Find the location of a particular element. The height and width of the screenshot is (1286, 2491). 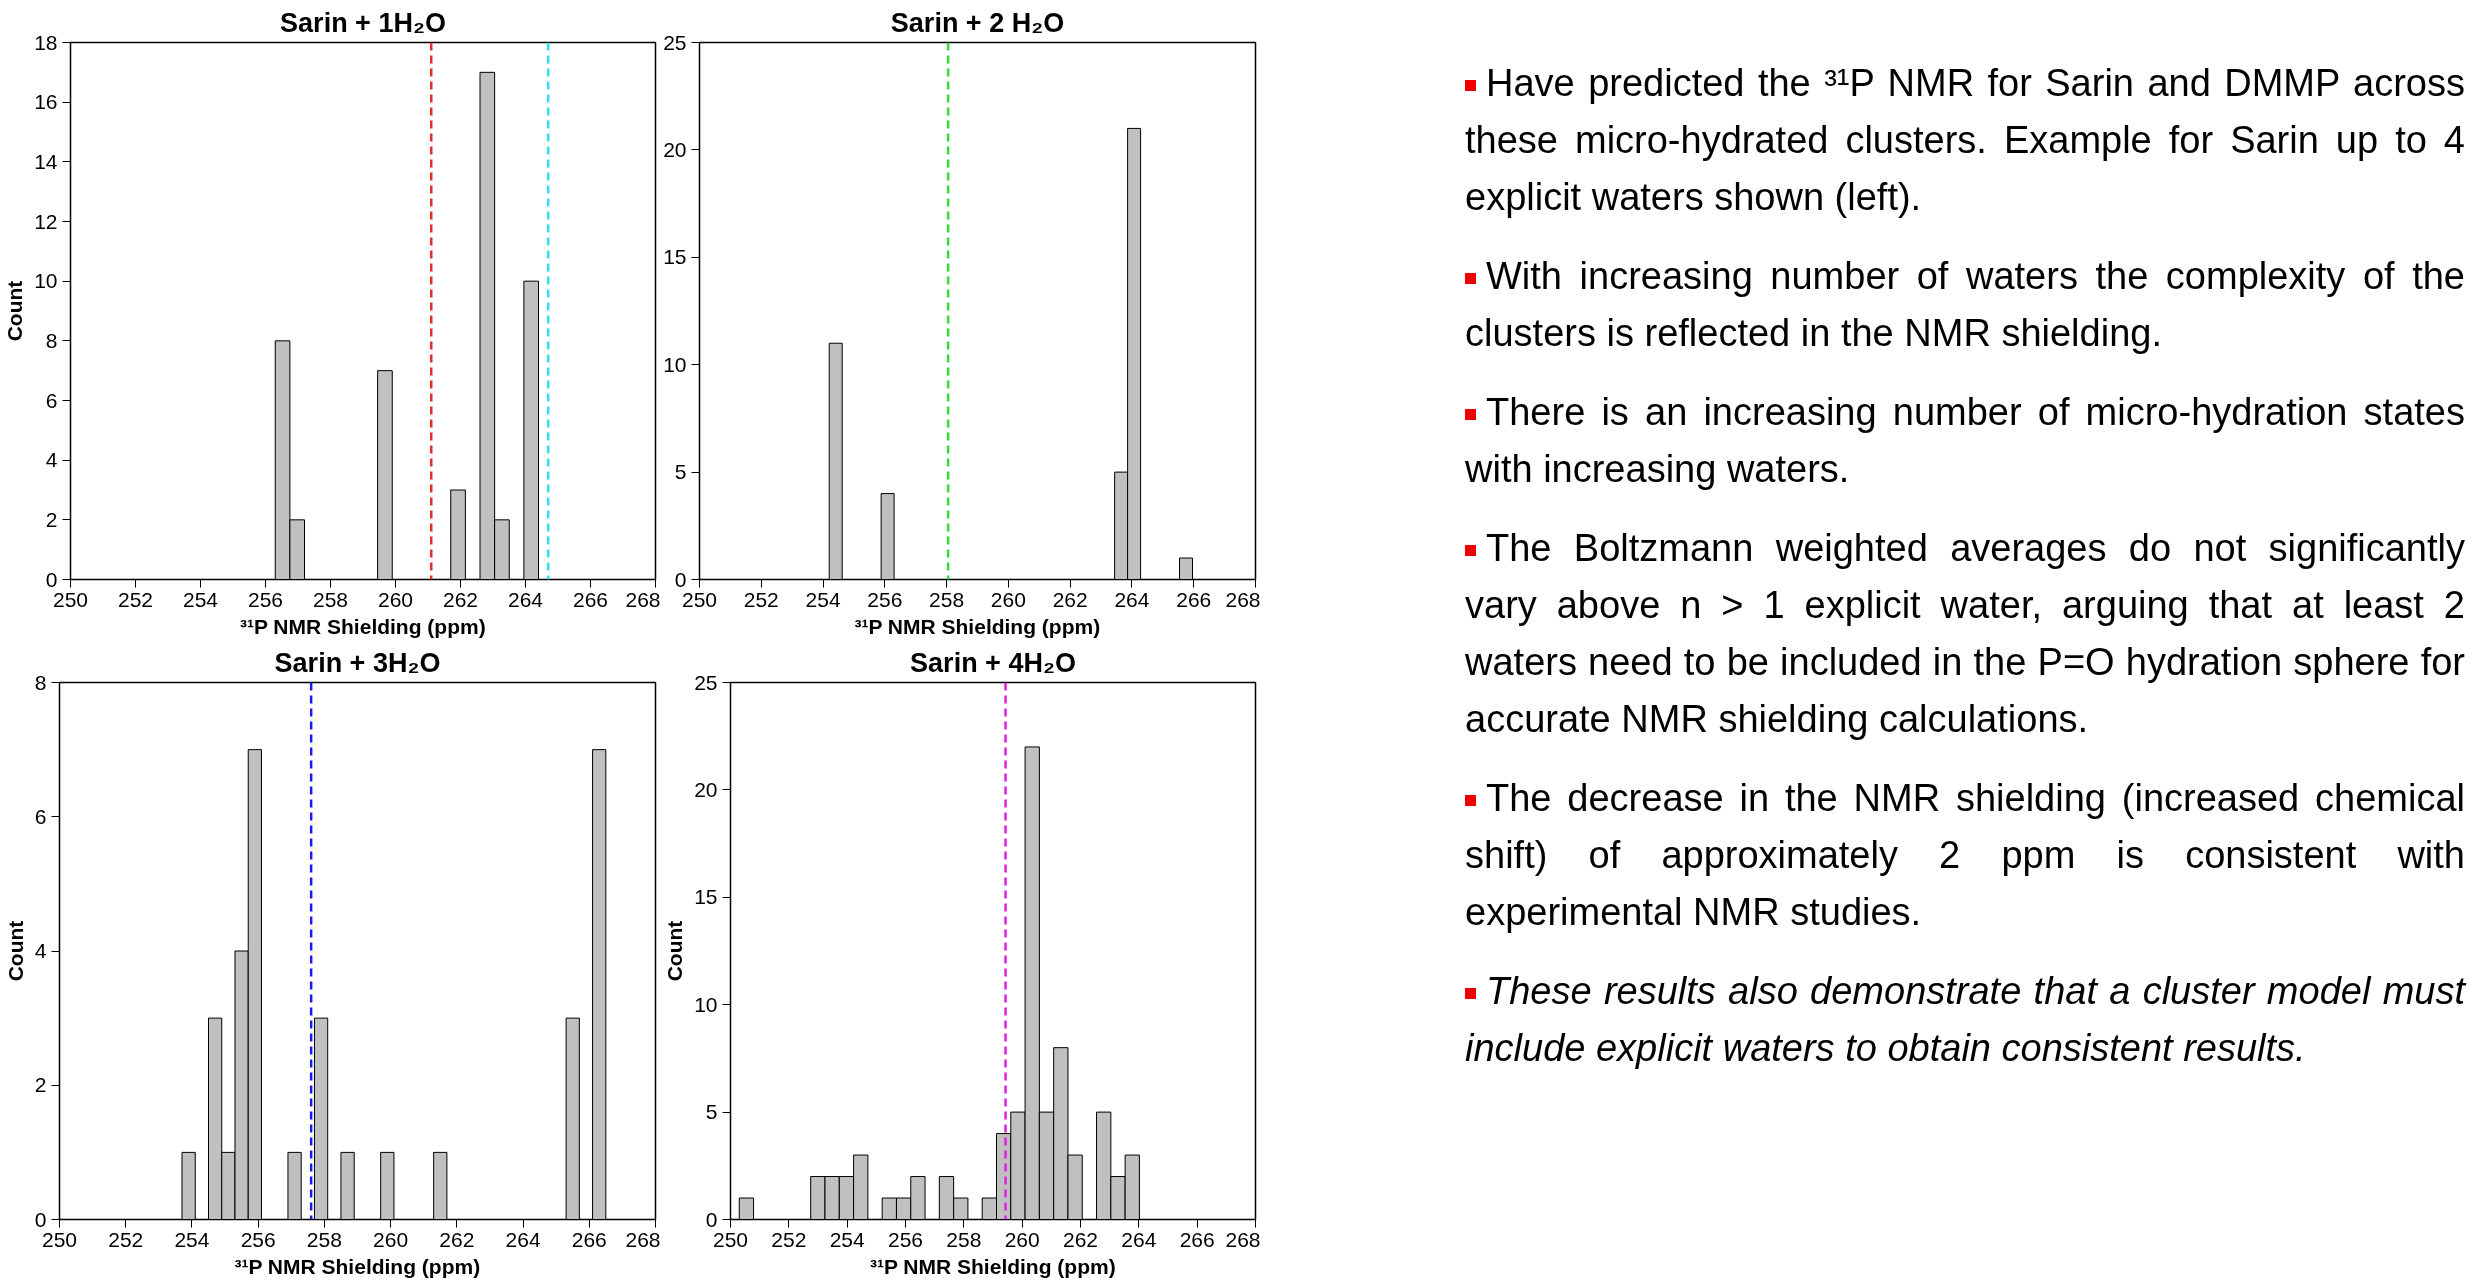

text: There is an increasing number of micro-hydration states with increasing waters. is located at coordinates (1965, 441).